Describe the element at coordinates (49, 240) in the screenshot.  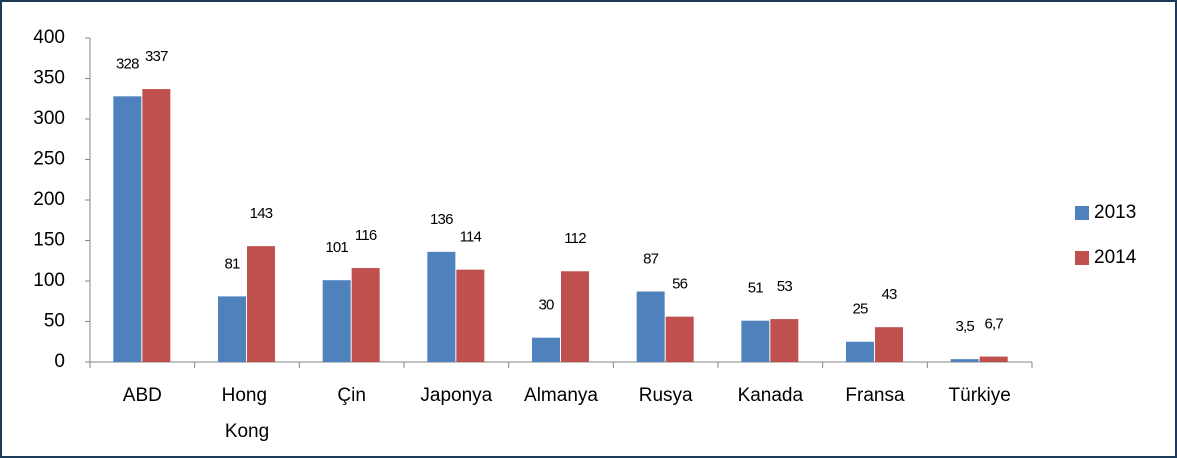
I see `y-tick-label: 150` at that location.